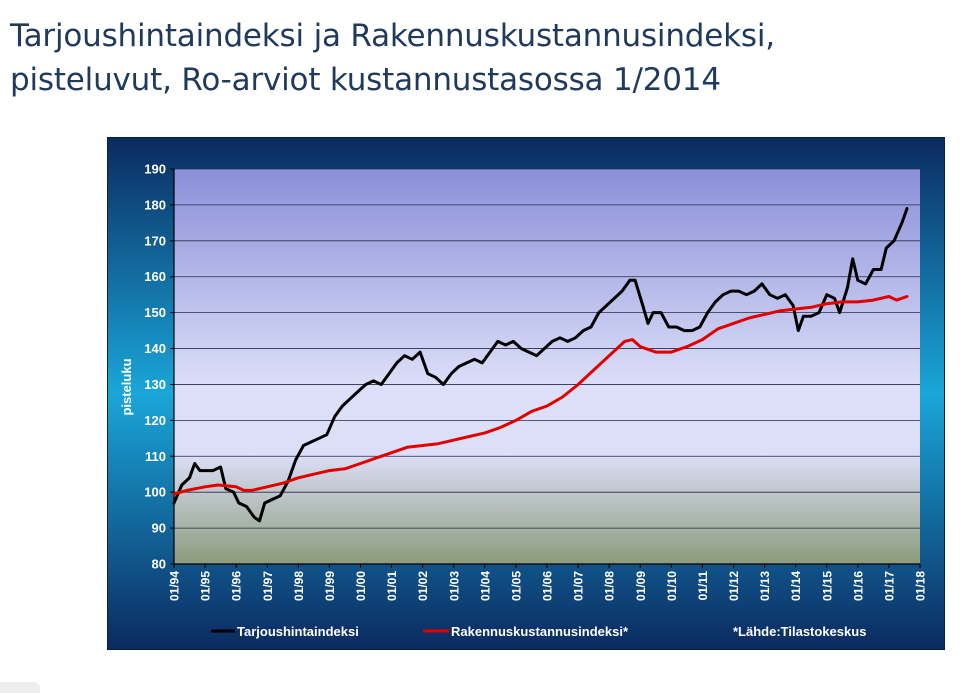  Describe the element at coordinates (20, 687) in the screenshot. I see `slide-nav-chip` at that location.